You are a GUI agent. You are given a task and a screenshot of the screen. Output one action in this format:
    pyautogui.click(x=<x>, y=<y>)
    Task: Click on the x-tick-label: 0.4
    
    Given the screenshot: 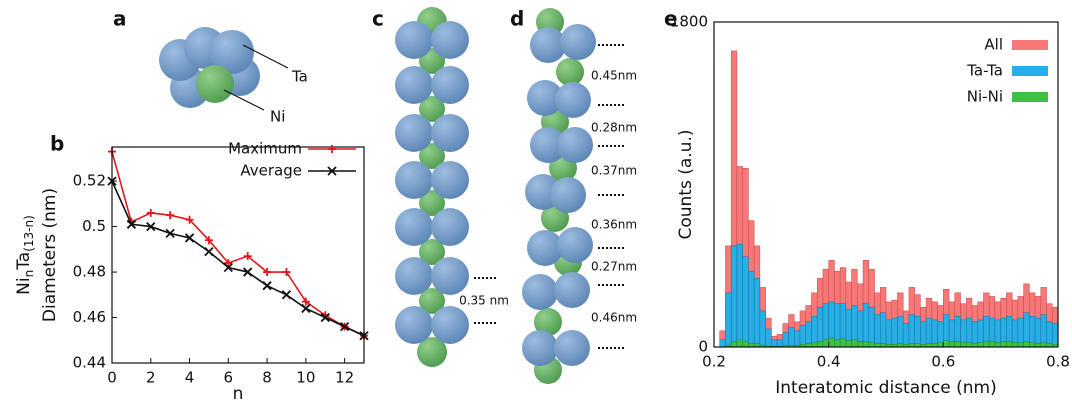 What is the action you would take?
    pyautogui.click(x=829, y=362)
    